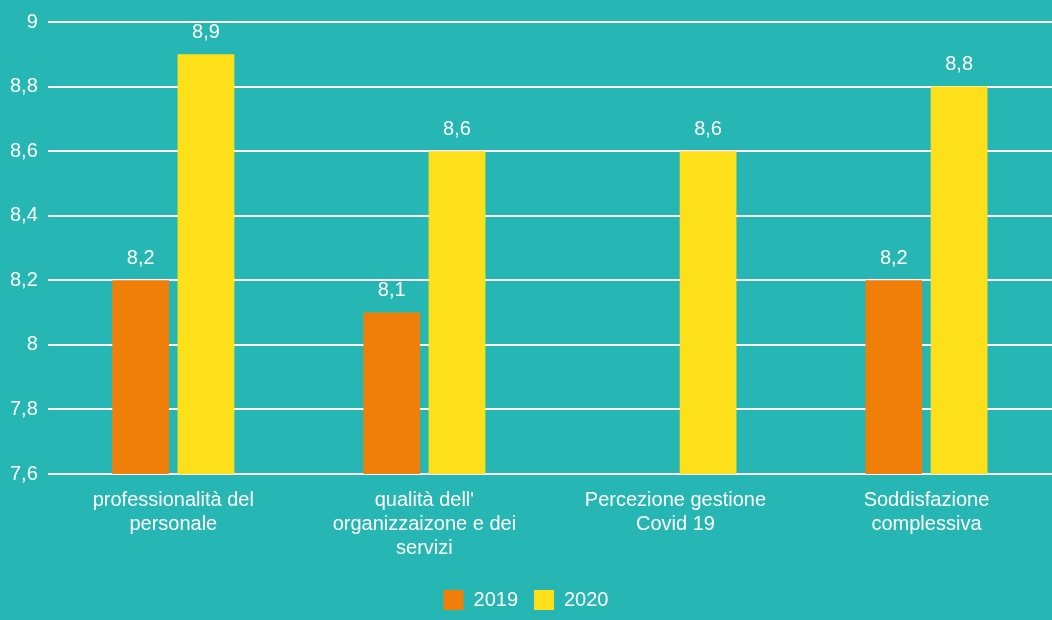 The height and width of the screenshot is (620, 1052). I want to click on y-tick-label: 8,6, so click(23, 149).